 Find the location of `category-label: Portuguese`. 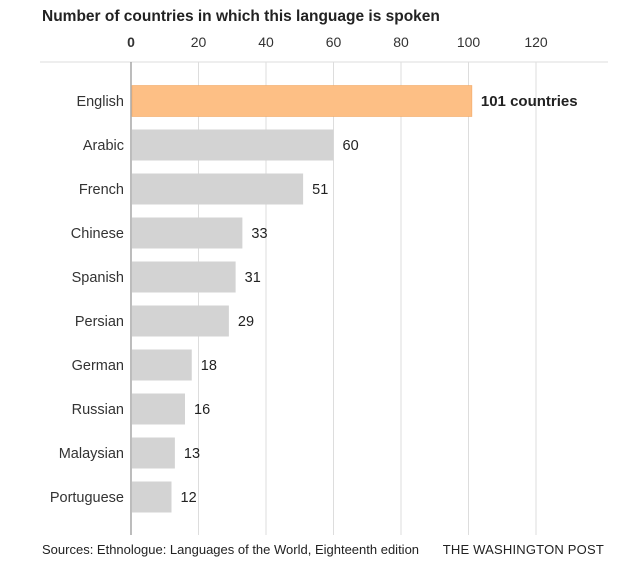

category-label: Portuguese is located at coordinates (87, 498).